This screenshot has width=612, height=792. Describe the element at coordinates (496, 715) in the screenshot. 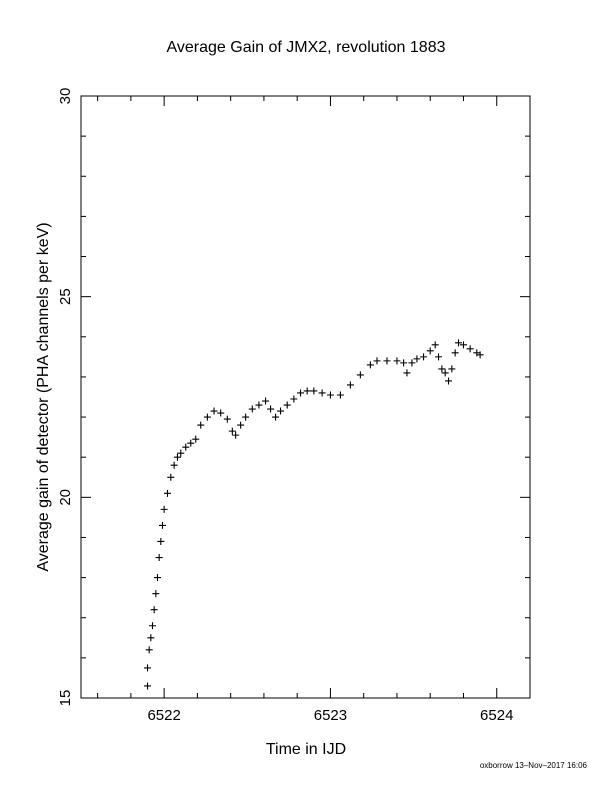

I see `x-tick-label: 6524` at that location.